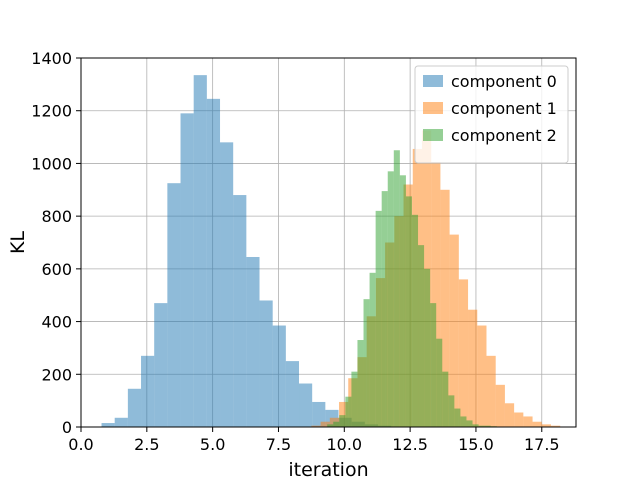 This screenshot has width=640, height=480. Describe the element at coordinates (212, 444) in the screenshot. I see `x-tick-label: 5.0` at that location.